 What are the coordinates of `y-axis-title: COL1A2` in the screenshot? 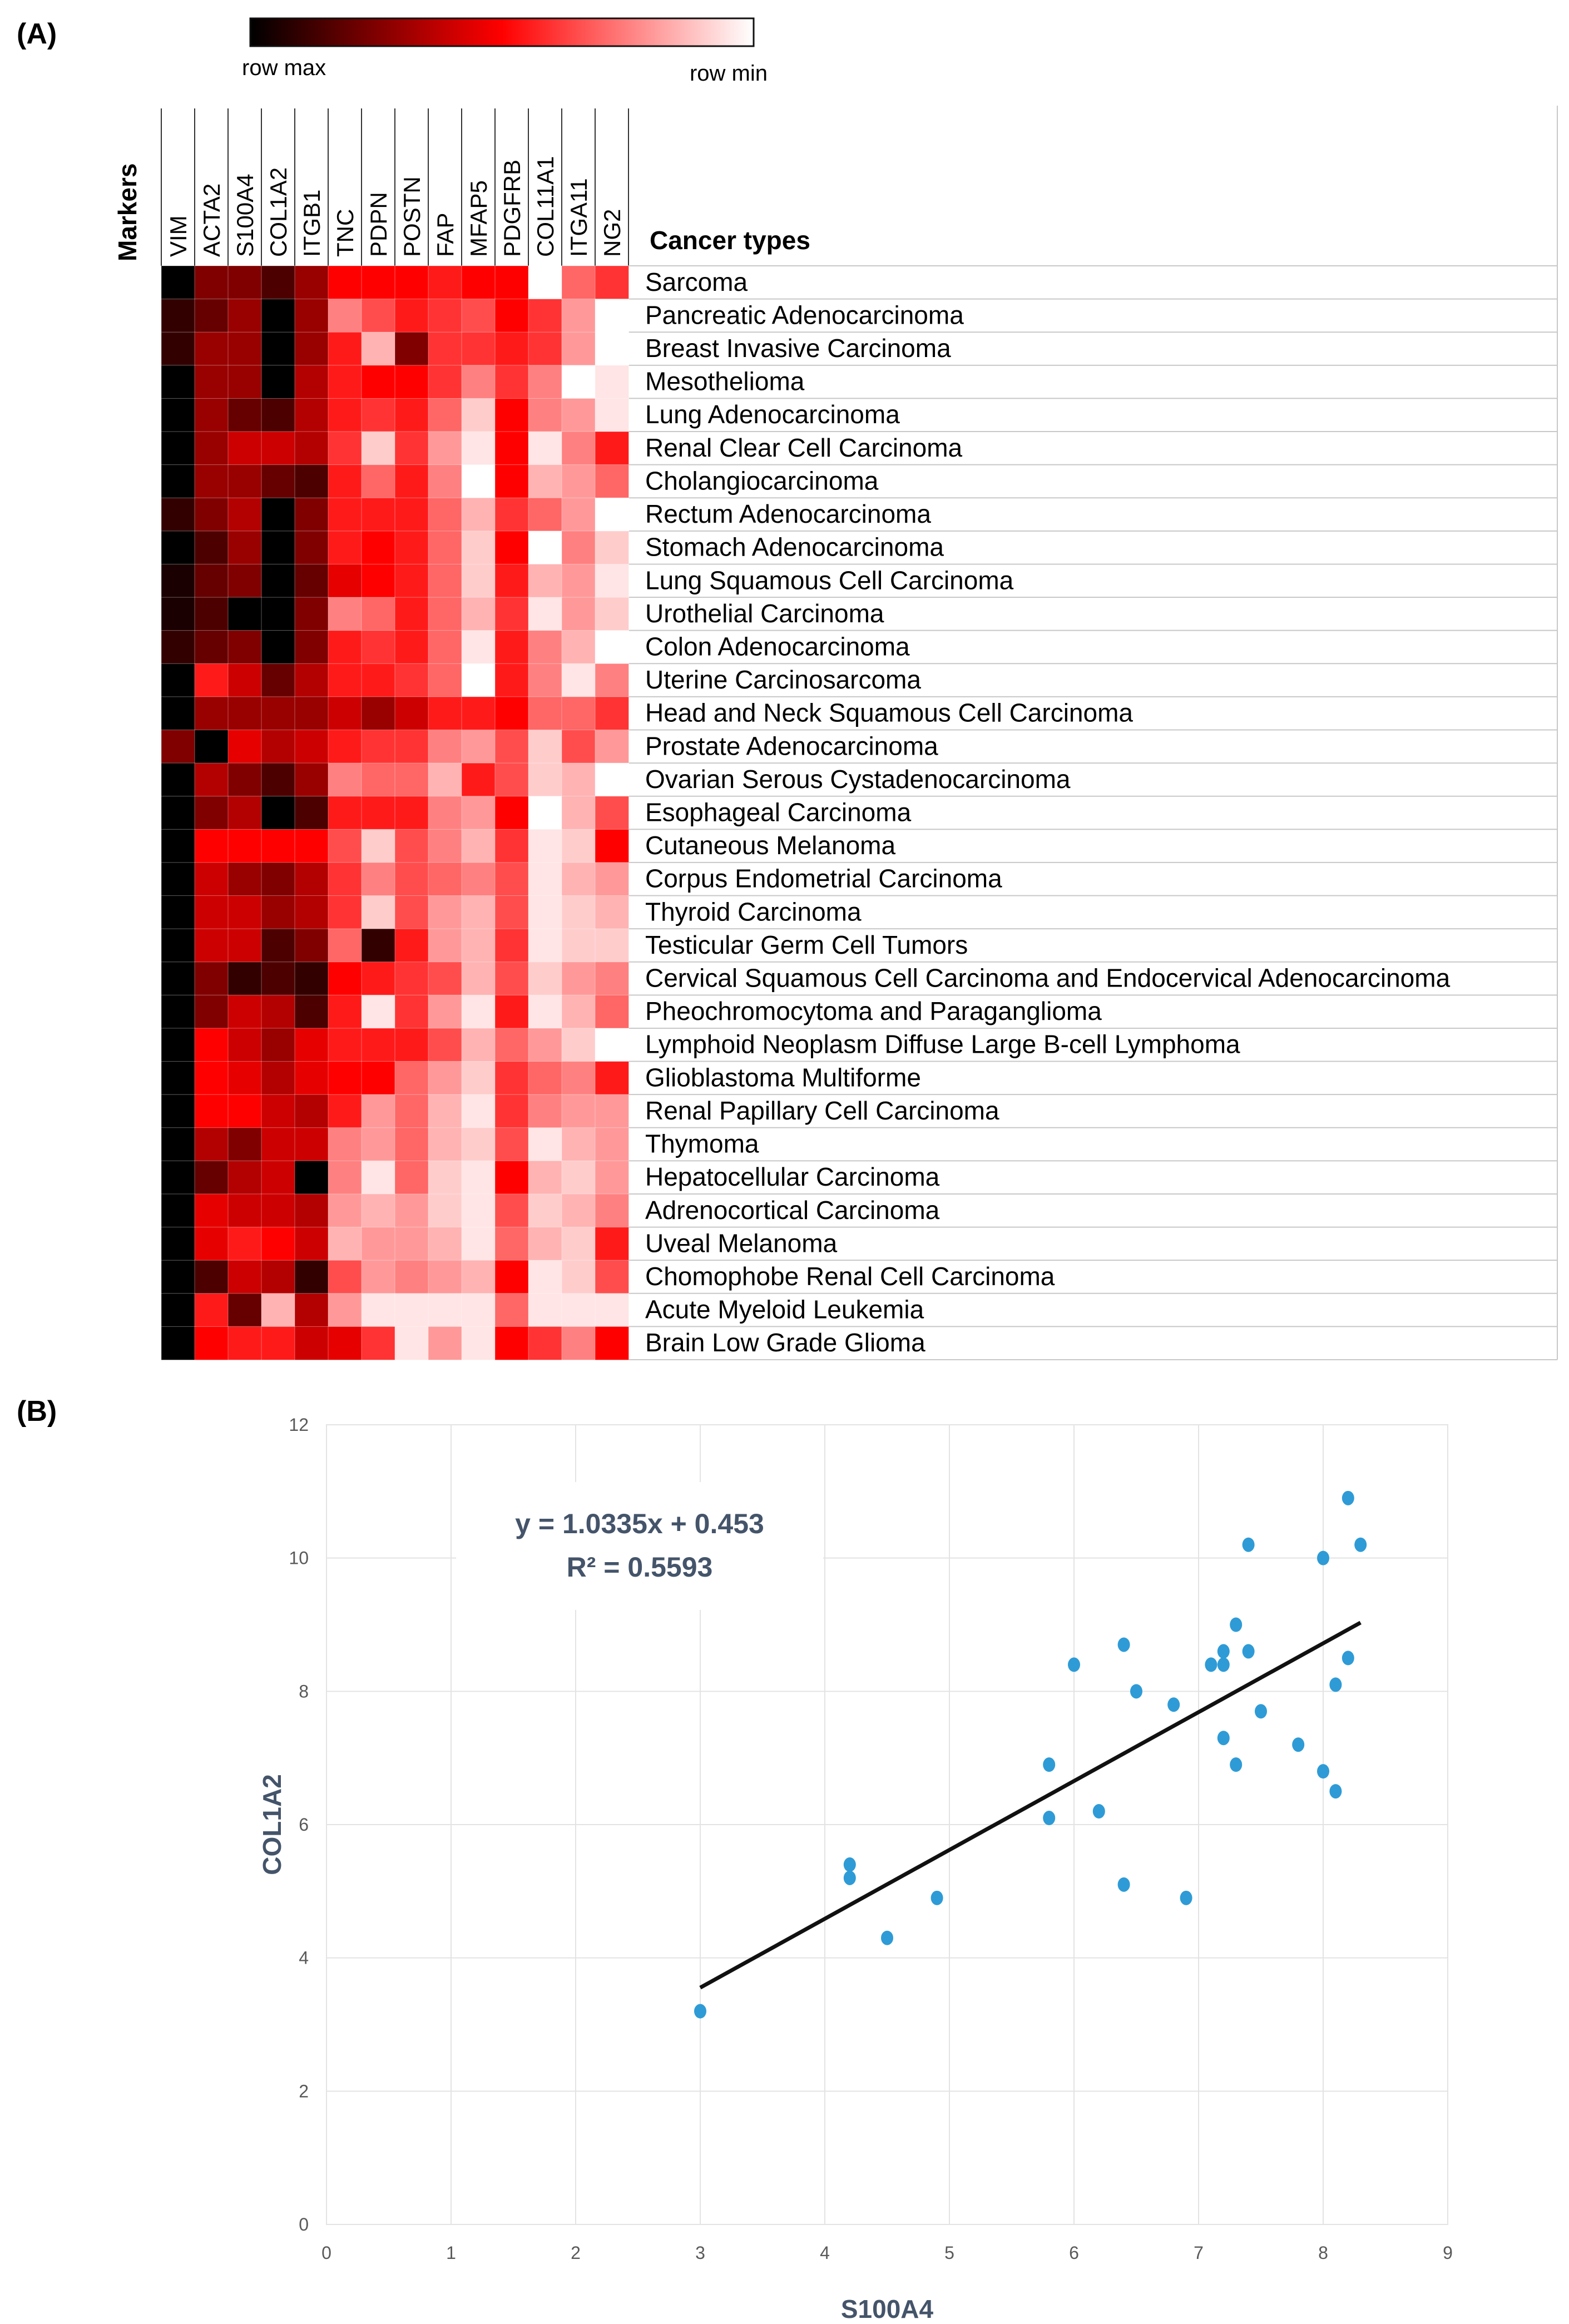 It's located at (272, 1824).